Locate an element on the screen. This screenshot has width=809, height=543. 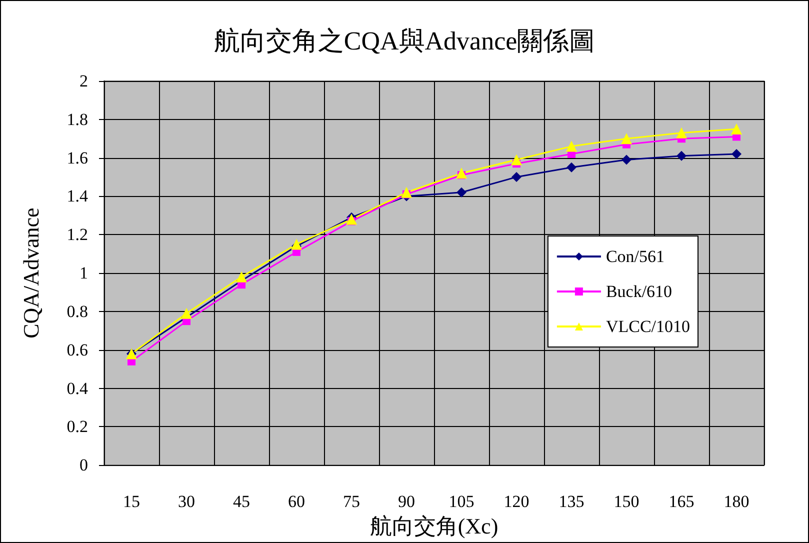
legend-label: Con/561 is located at coordinates (635, 256).